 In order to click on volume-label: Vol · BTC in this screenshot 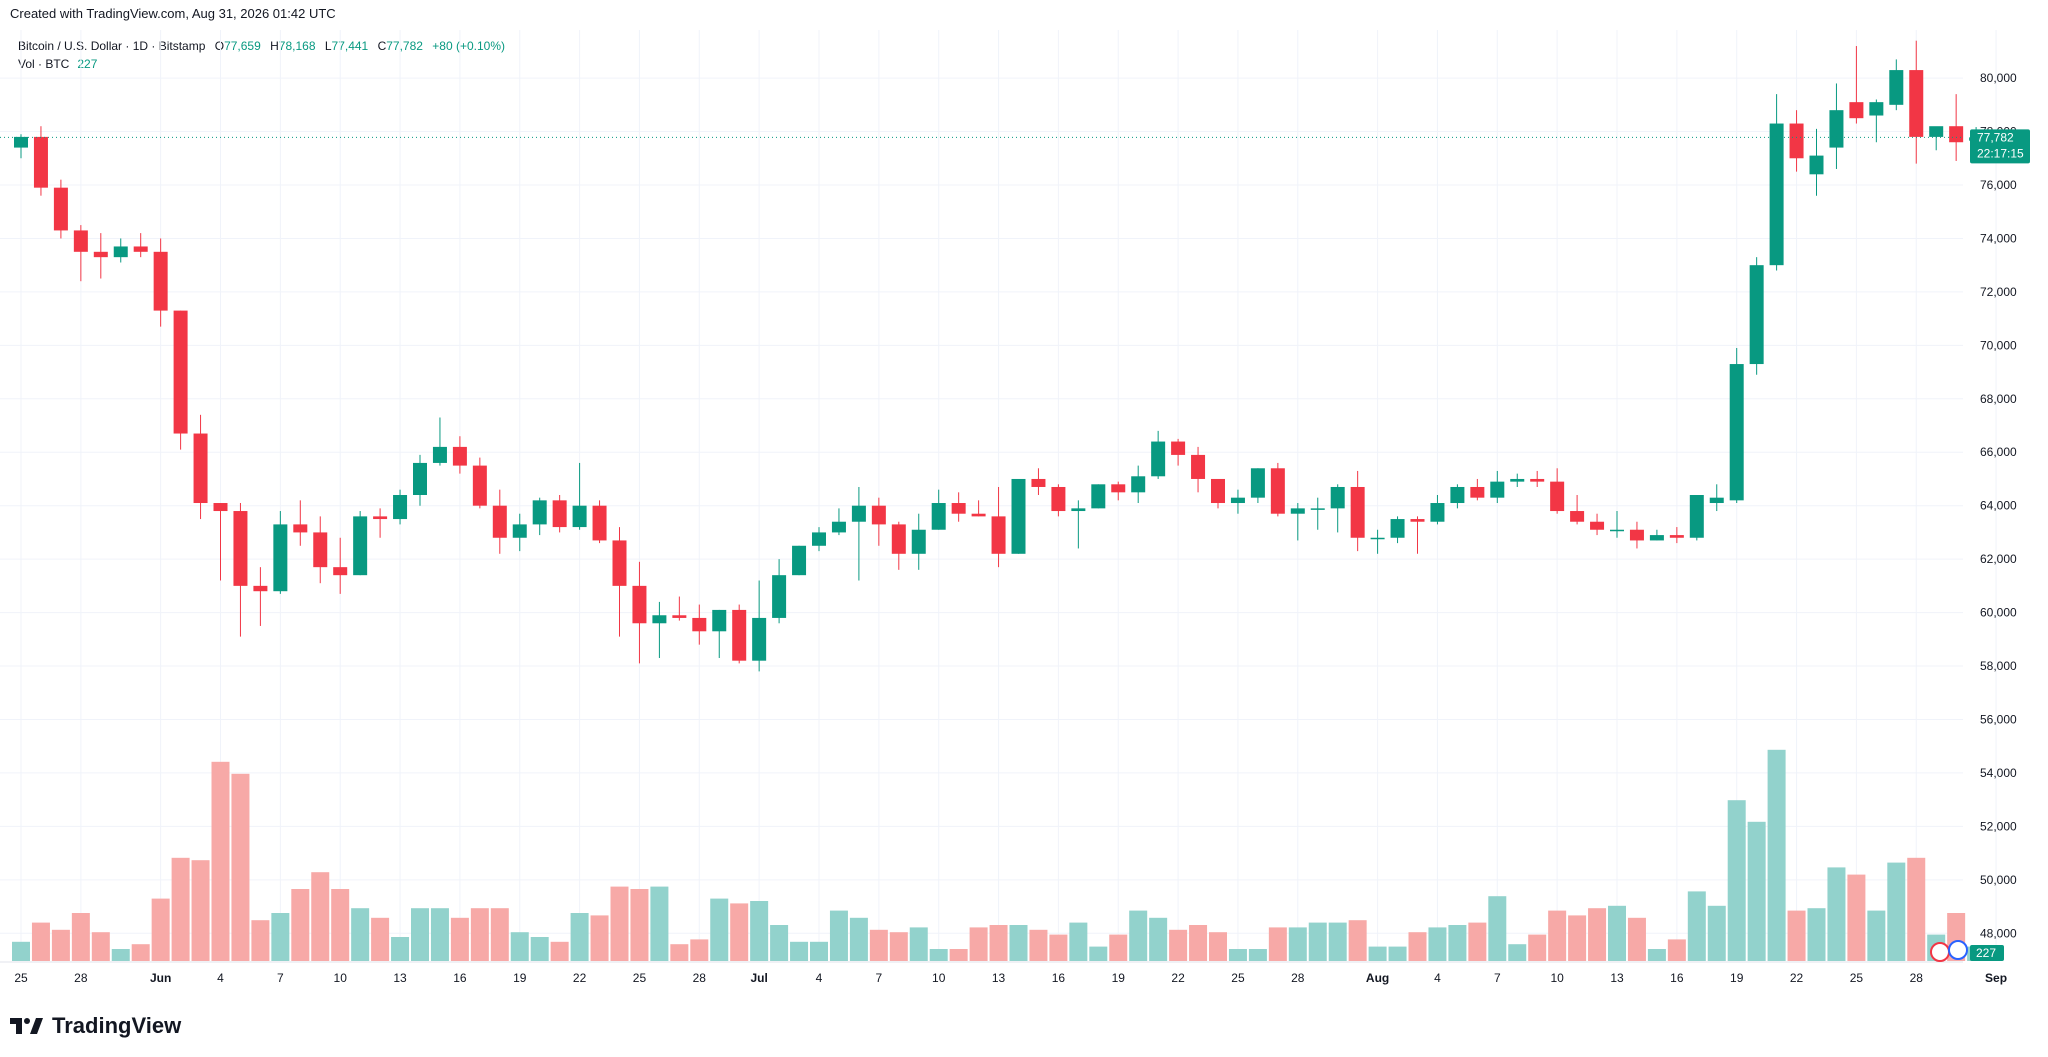, I will do `click(44, 64)`.